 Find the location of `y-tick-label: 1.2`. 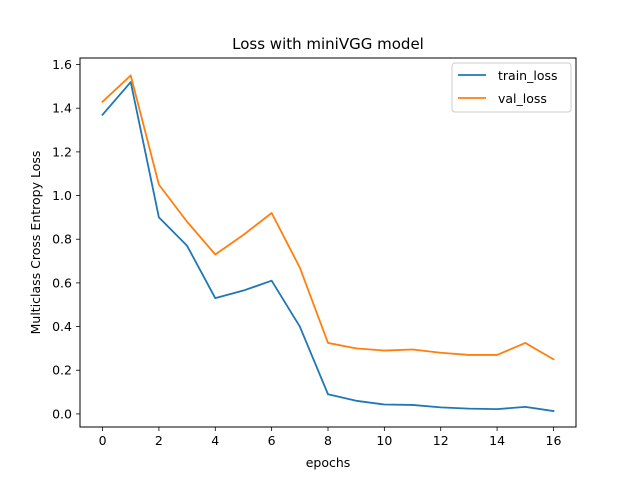

y-tick-label: 1.2 is located at coordinates (62, 151).